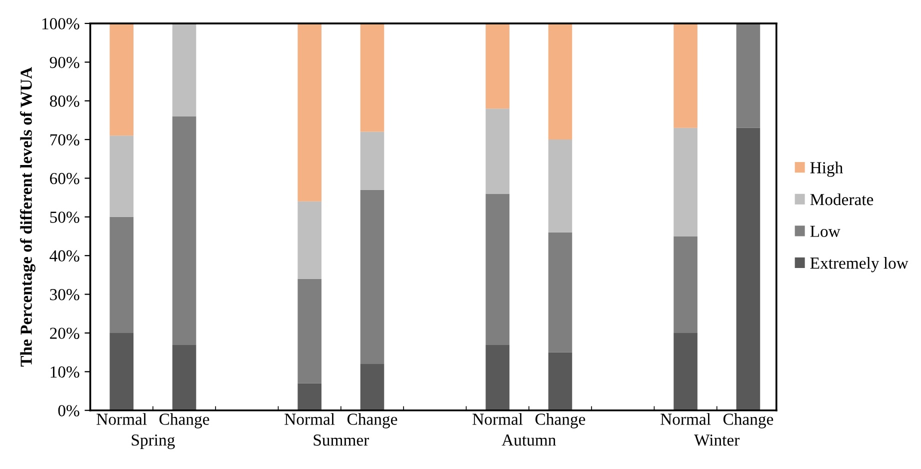  I want to click on y-tick-label: 20%, so click(65, 333).